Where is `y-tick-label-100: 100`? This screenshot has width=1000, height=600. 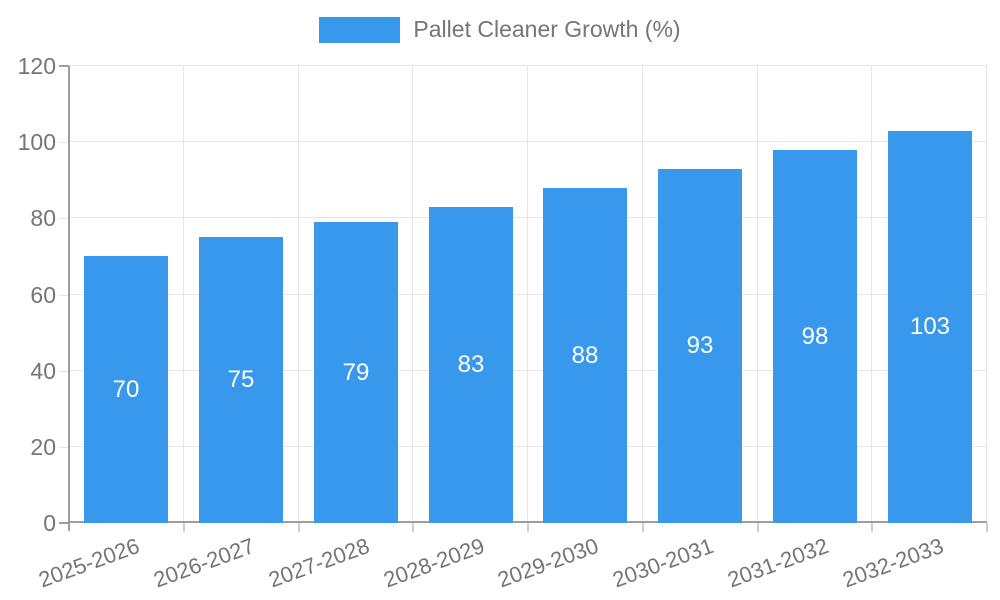 y-tick-label-100: 100 is located at coordinates (36, 142).